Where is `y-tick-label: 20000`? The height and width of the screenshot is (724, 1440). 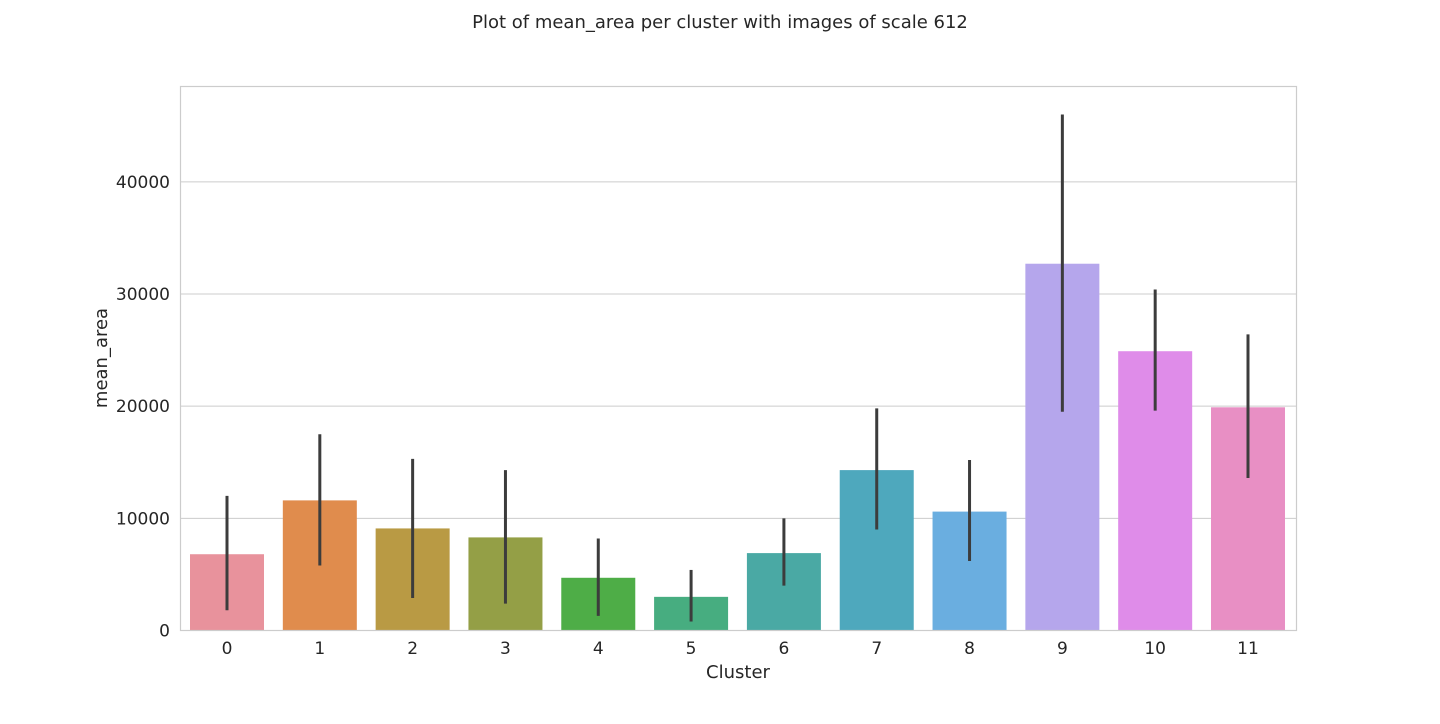 y-tick-label: 20000 is located at coordinates (143, 407).